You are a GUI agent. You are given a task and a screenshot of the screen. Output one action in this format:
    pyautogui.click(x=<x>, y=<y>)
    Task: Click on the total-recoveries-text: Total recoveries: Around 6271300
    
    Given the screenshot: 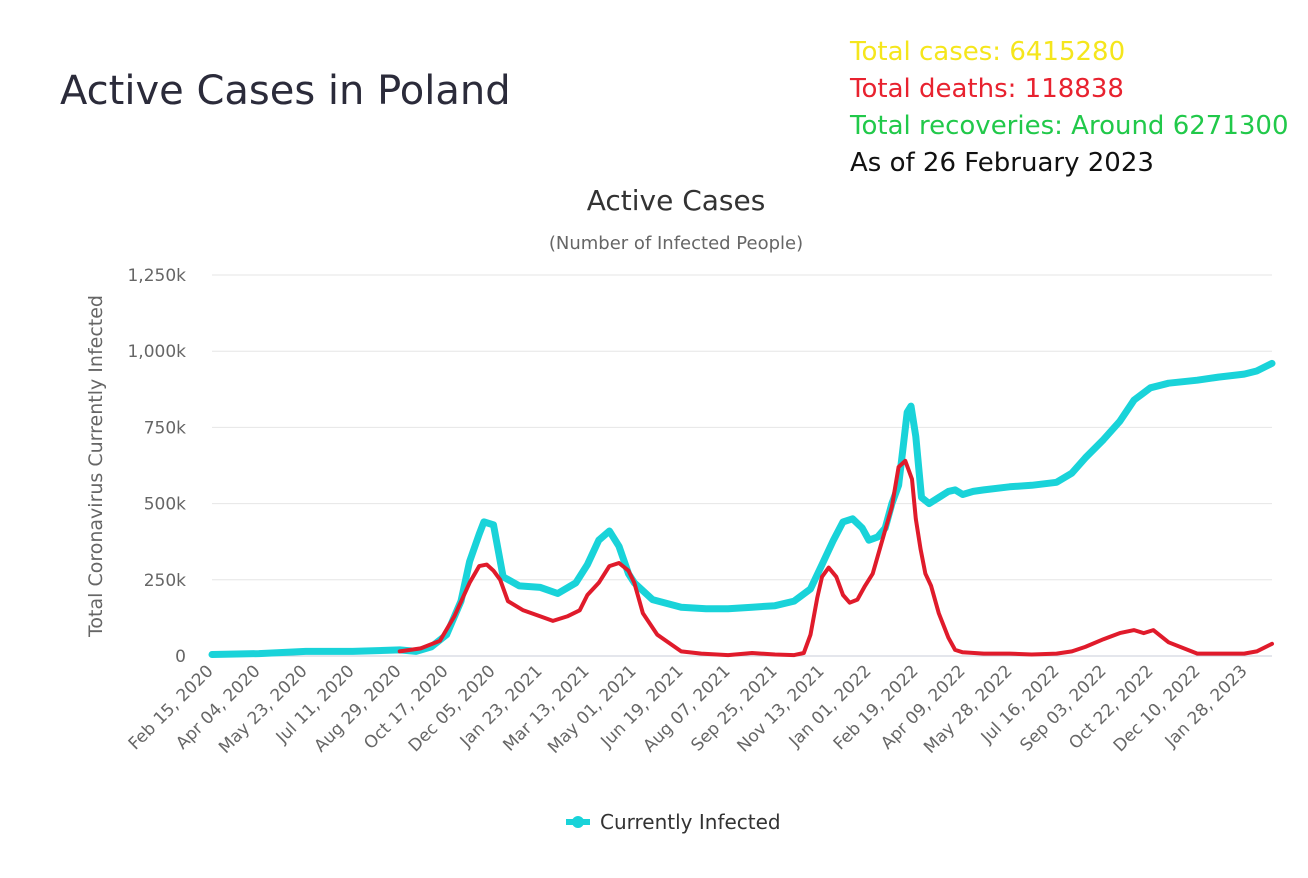 What is the action you would take?
    pyautogui.click(x=1069, y=126)
    